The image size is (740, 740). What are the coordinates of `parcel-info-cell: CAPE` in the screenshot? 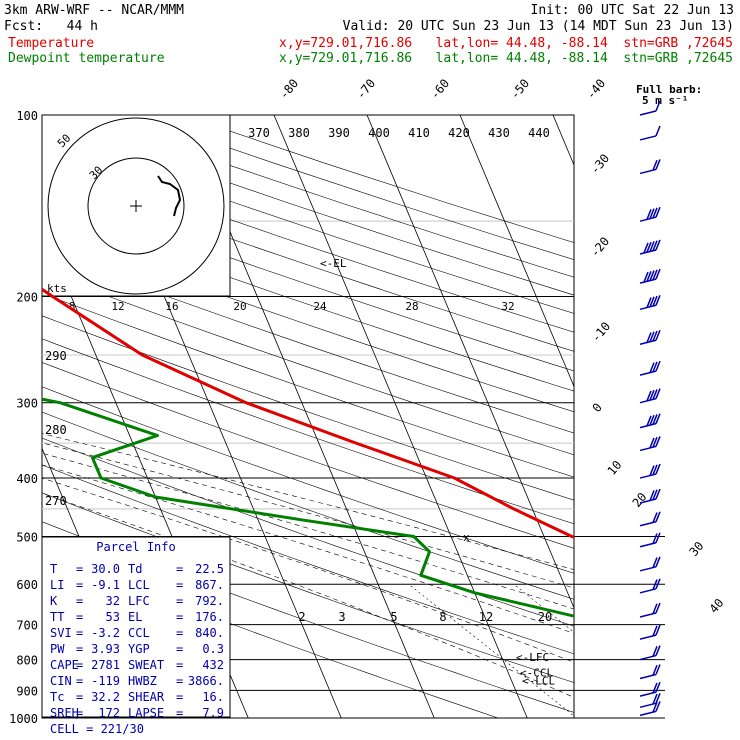 It's located at (64, 665).